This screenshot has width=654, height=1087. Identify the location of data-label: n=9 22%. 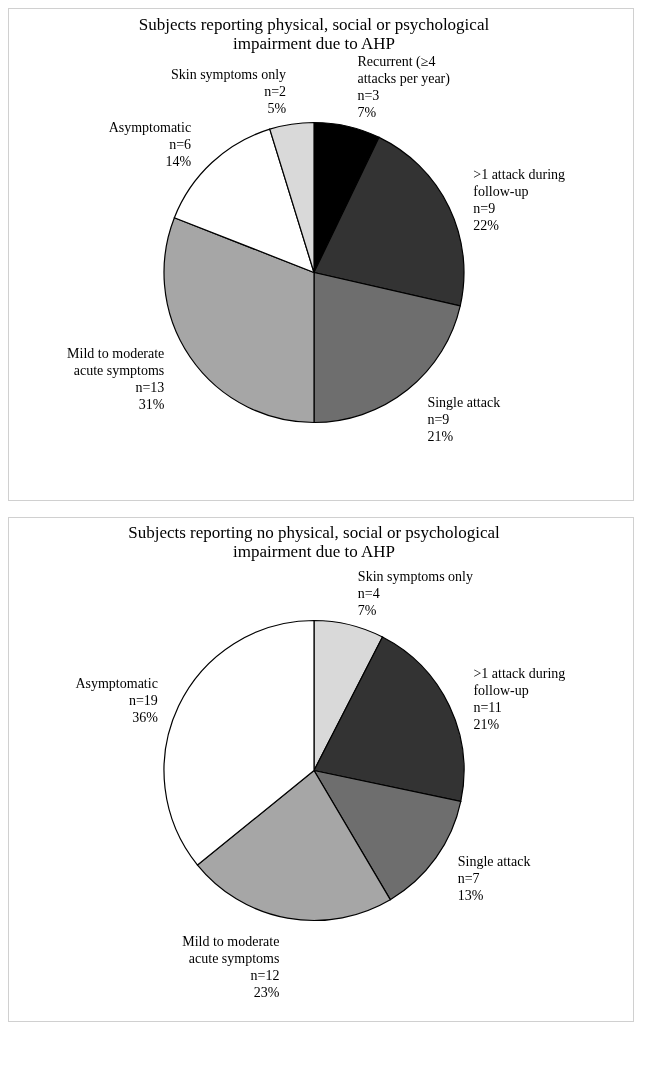
(486, 217).